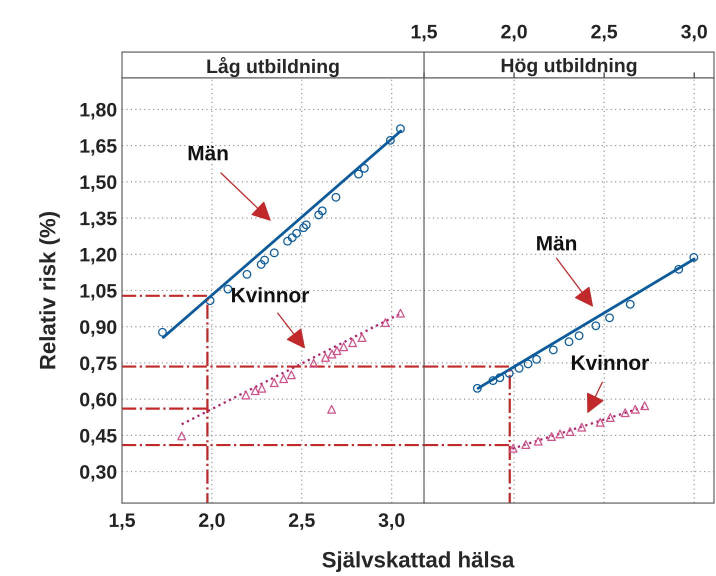  What do you see at coordinates (98, 111) in the screenshot?
I see `y-tick-label: 1,80` at bounding box center [98, 111].